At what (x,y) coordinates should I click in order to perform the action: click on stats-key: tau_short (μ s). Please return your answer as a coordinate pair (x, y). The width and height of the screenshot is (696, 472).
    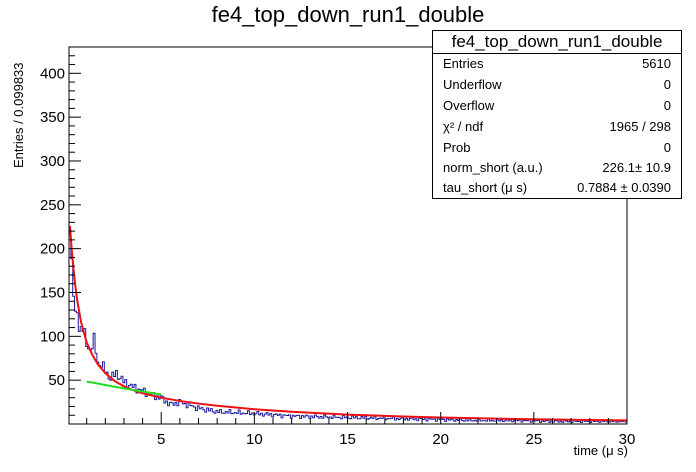
    Looking at the image, I should click on (485, 187).